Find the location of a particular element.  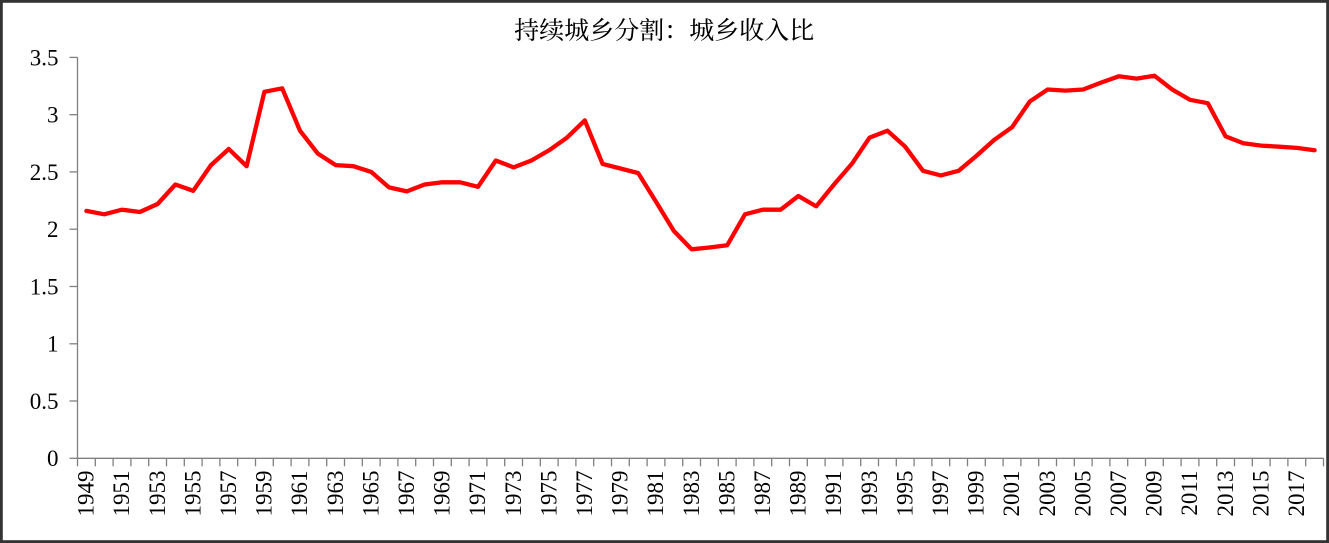

svg-text: 1989 is located at coordinates (798, 494).